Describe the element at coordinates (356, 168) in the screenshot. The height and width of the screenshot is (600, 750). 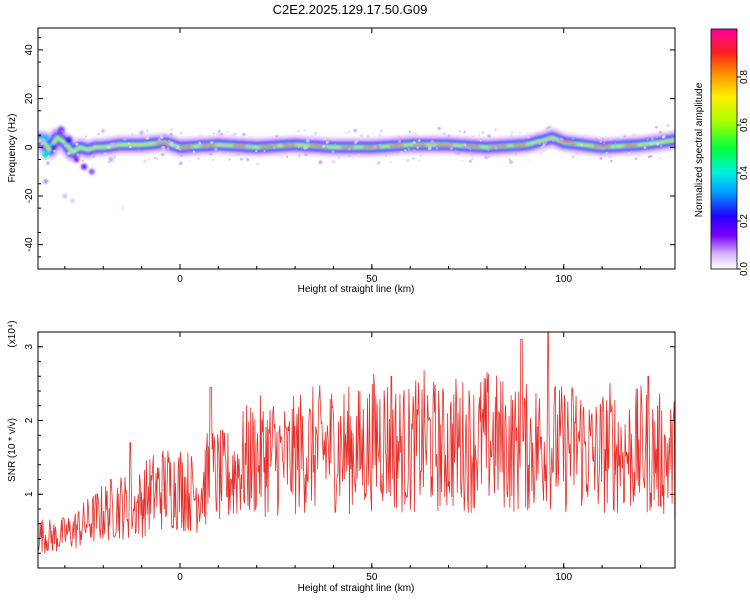
I see `spectrogram-ridge` at that location.